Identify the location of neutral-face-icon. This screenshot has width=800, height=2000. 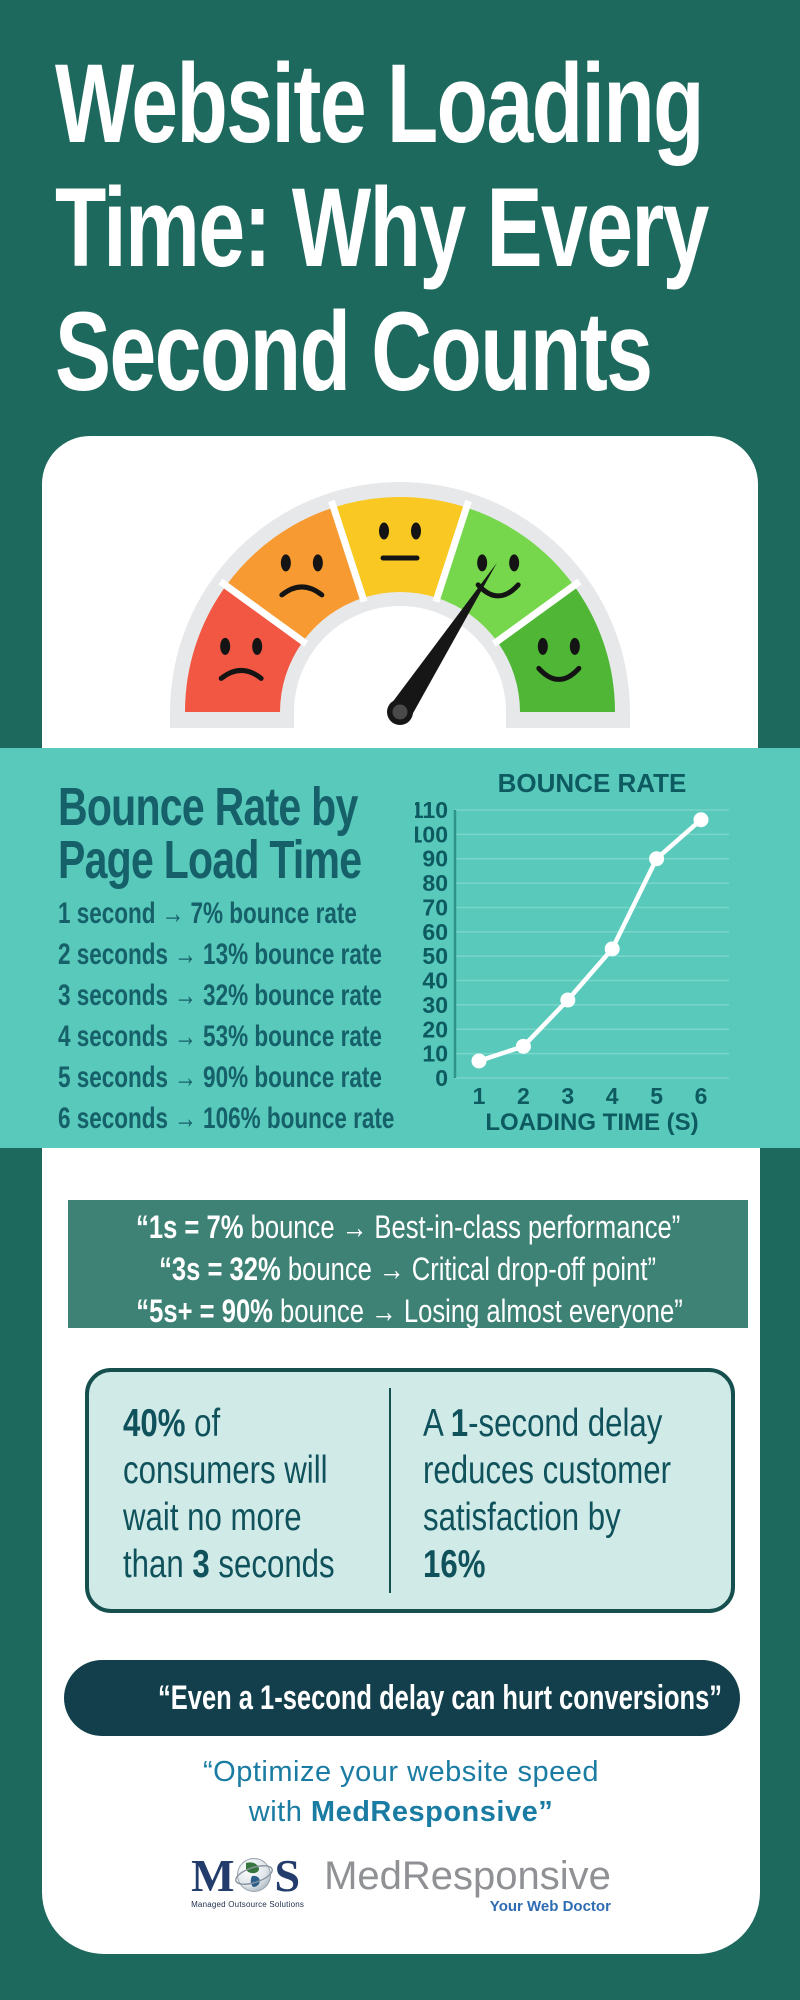
(400, 541).